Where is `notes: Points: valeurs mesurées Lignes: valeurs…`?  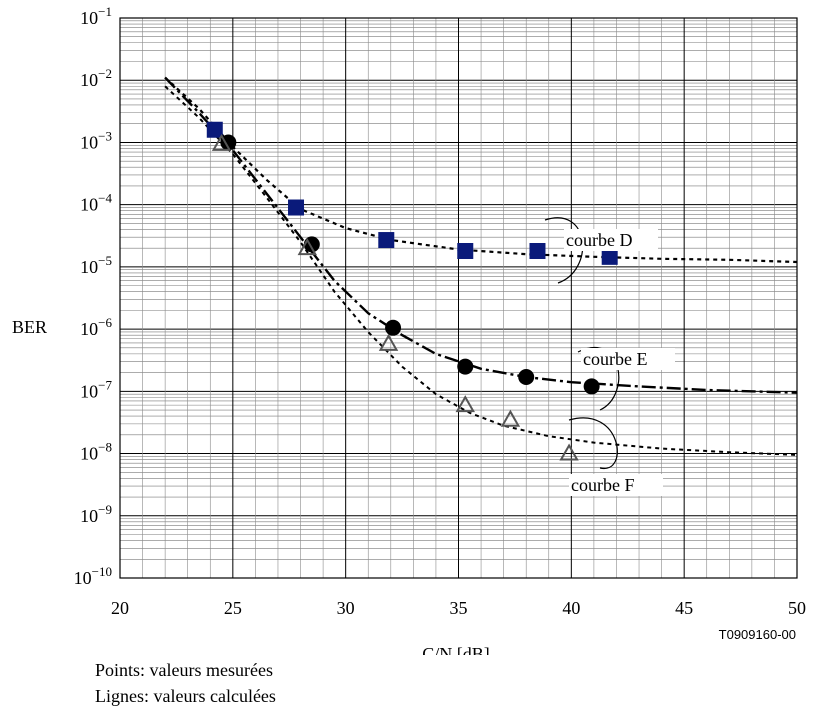 notes: Points: valeurs mesurées Lignes: valeurs… is located at coordinates (185, 683).